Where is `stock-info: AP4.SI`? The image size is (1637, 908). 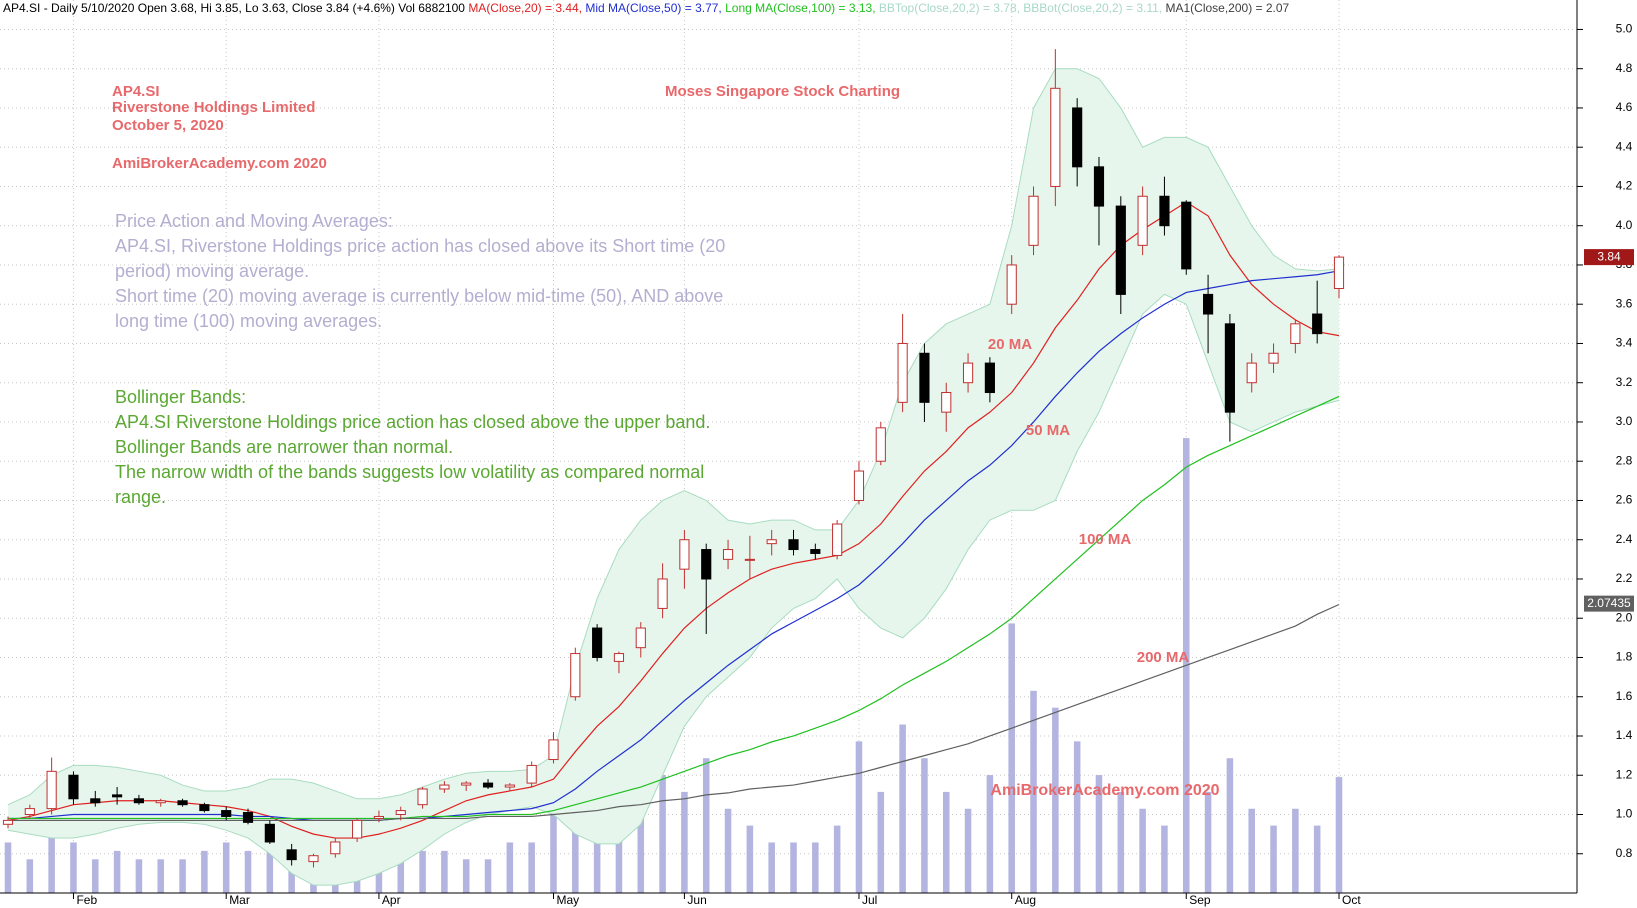
stock-info: AP4.SI is located at coordinates (136, 91).